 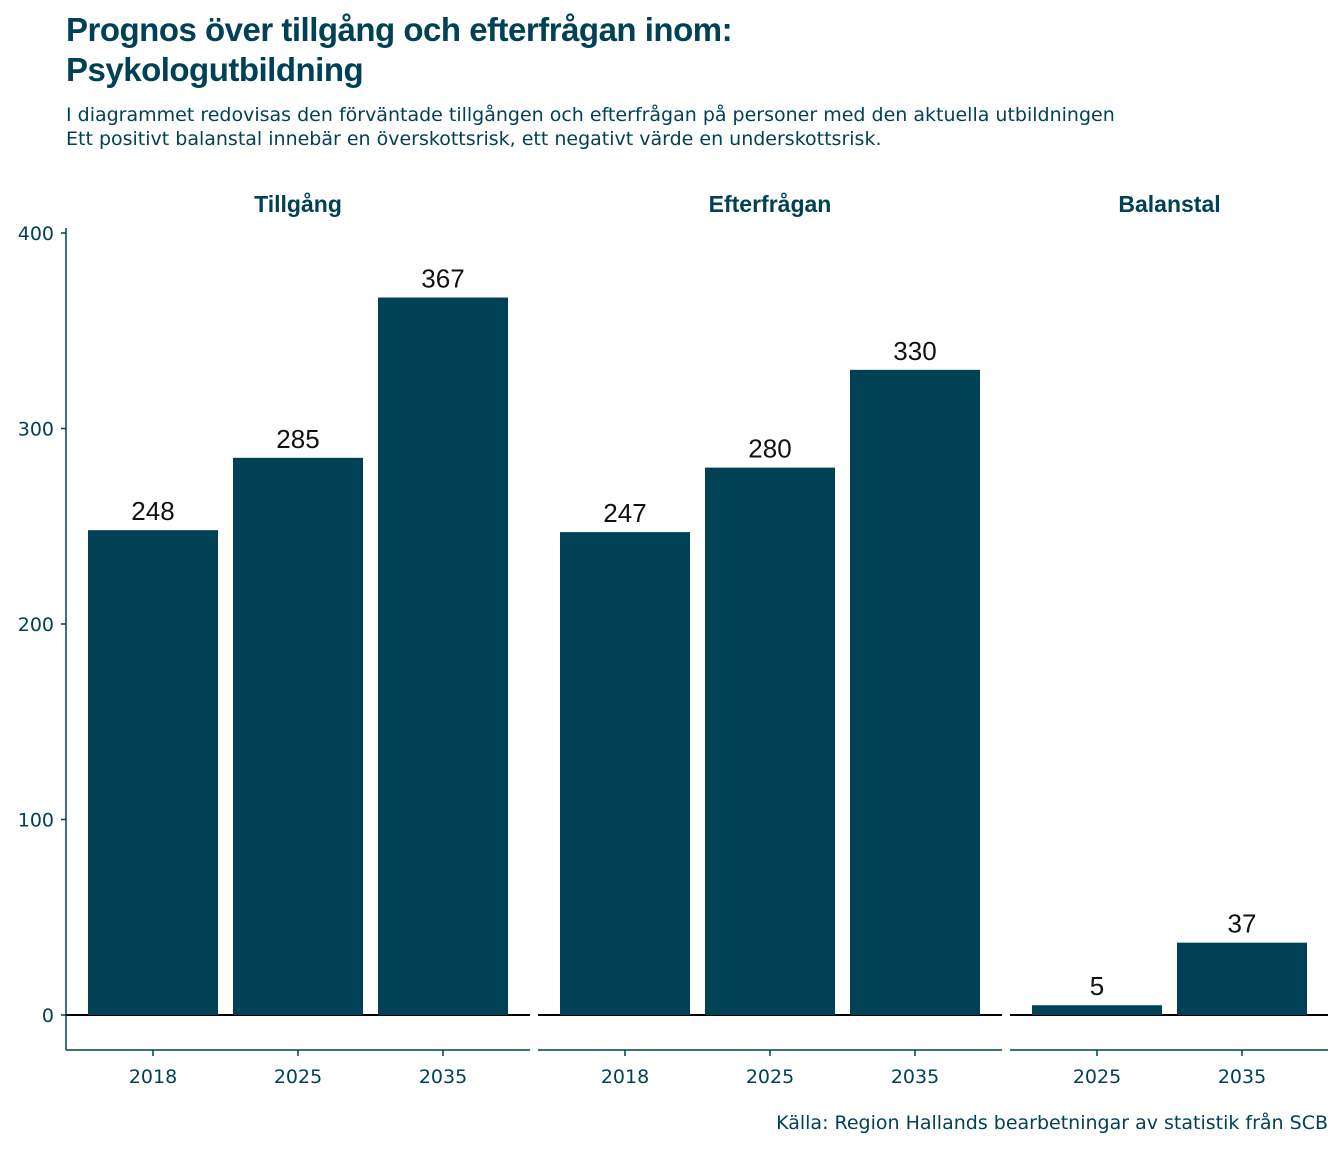 What do you see at coordinates (48, 1016) in the screenshot?
I see `y-tick-label: 0` at bounding box center [48, 1016].